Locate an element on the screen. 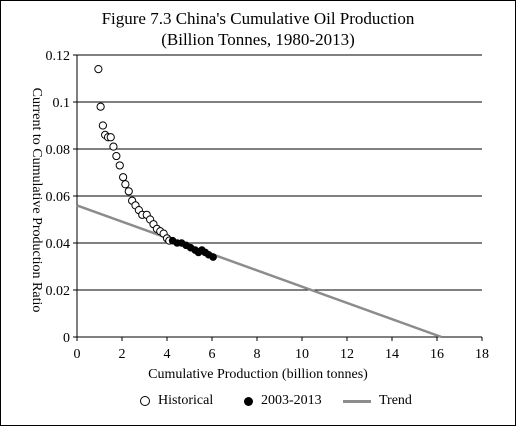 The height and width of the screenshot is (426, 516). x-tick-label: 14 is located at coordinates (392, 354).